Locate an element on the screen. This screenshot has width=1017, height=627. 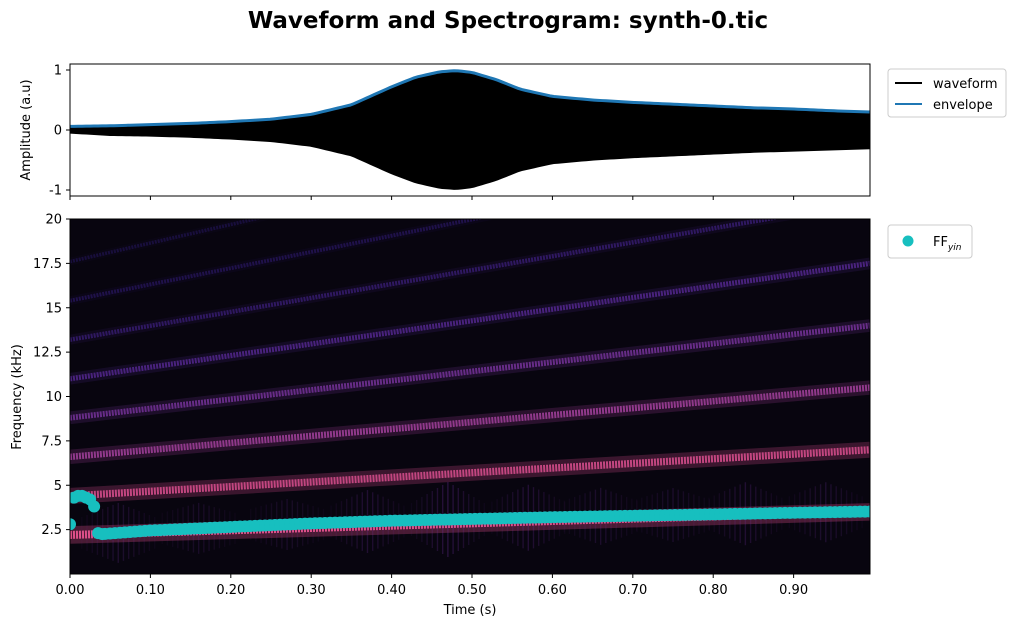
spectrogram-y-tick-label: 17.5 is located at coordinates (47, 264).